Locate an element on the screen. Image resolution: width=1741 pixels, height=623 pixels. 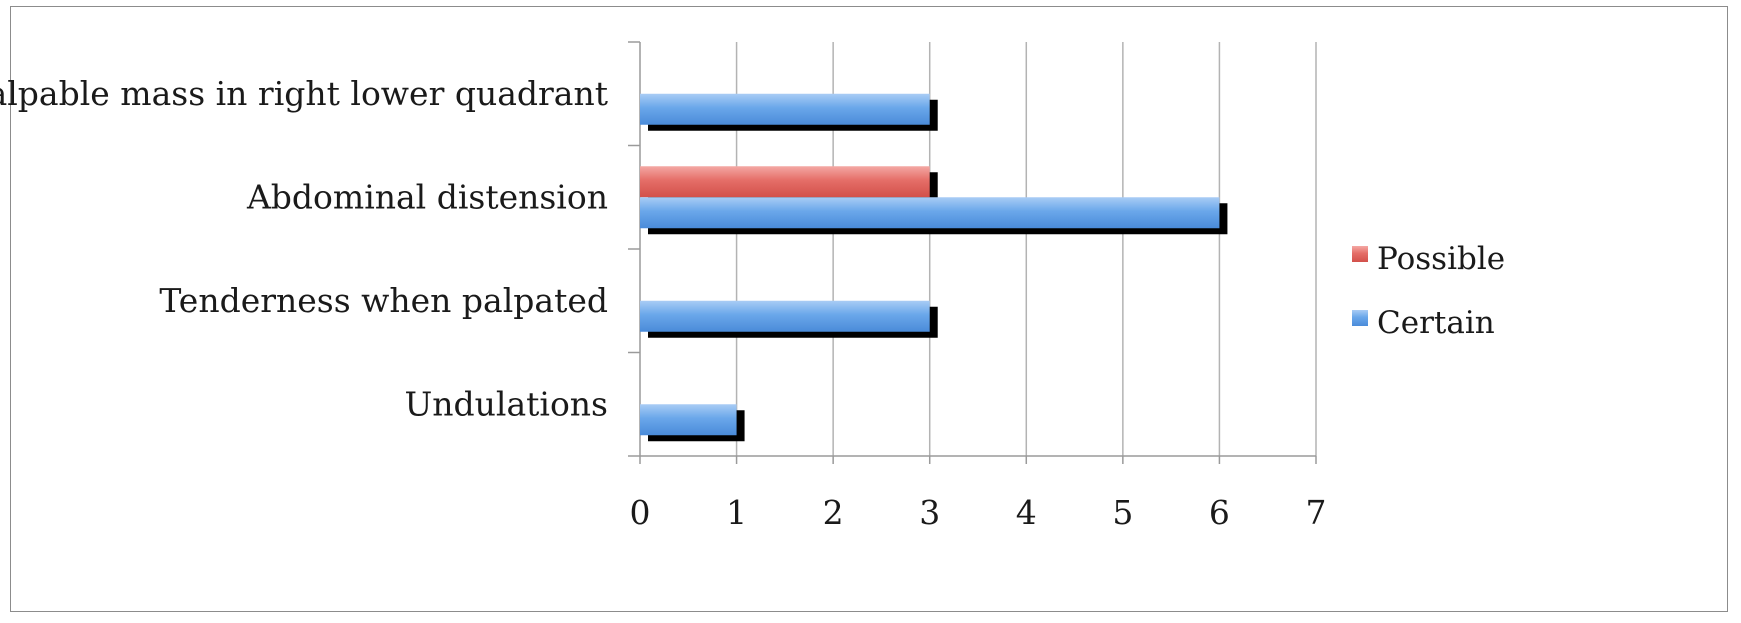
category-label: Abdominal distension is located at coordinates (427, 196).